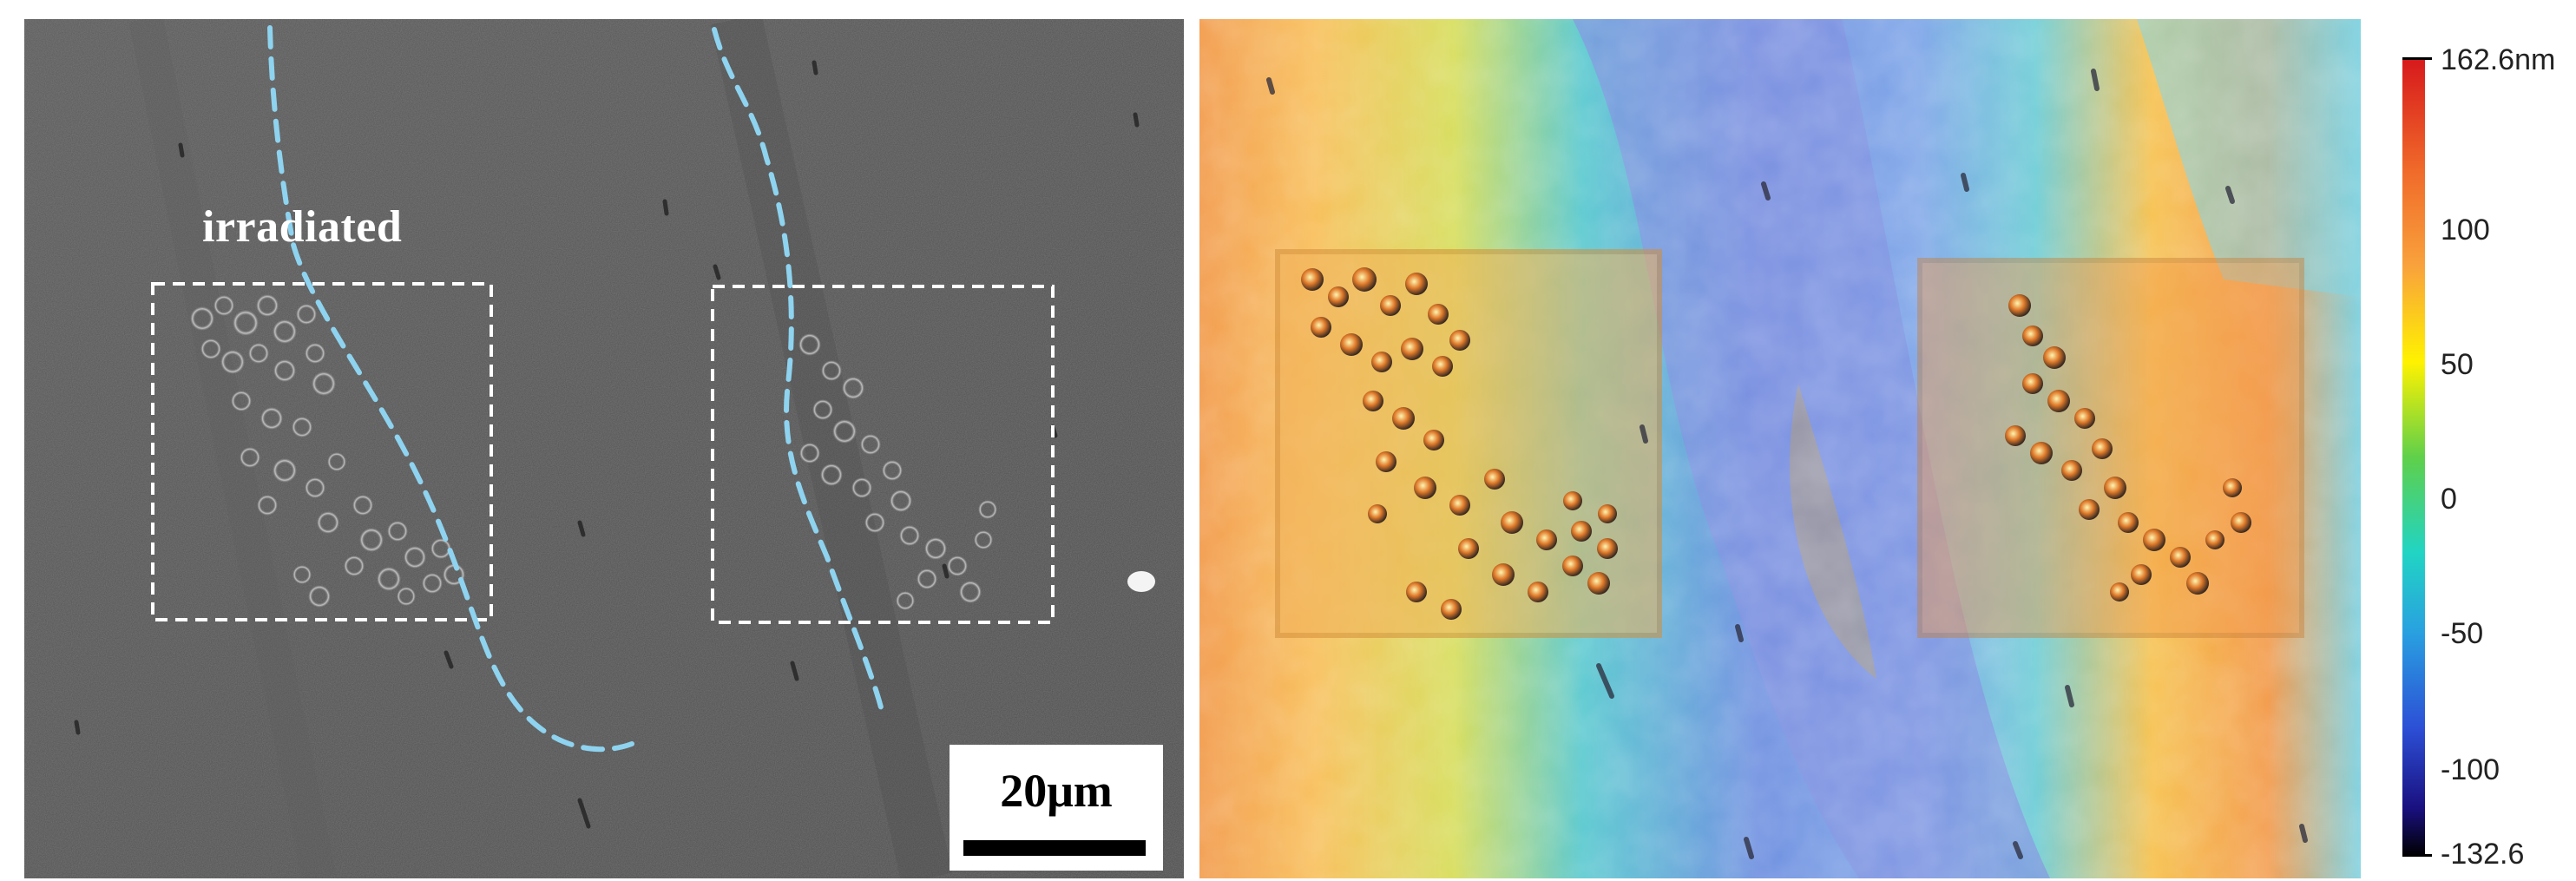 The image size is (2576, 881). What do you see at coordinates (2498, 59) in the screenshot?
I see `colorbar-max-label: 162.6nm` at bounding box center [2498, 59].